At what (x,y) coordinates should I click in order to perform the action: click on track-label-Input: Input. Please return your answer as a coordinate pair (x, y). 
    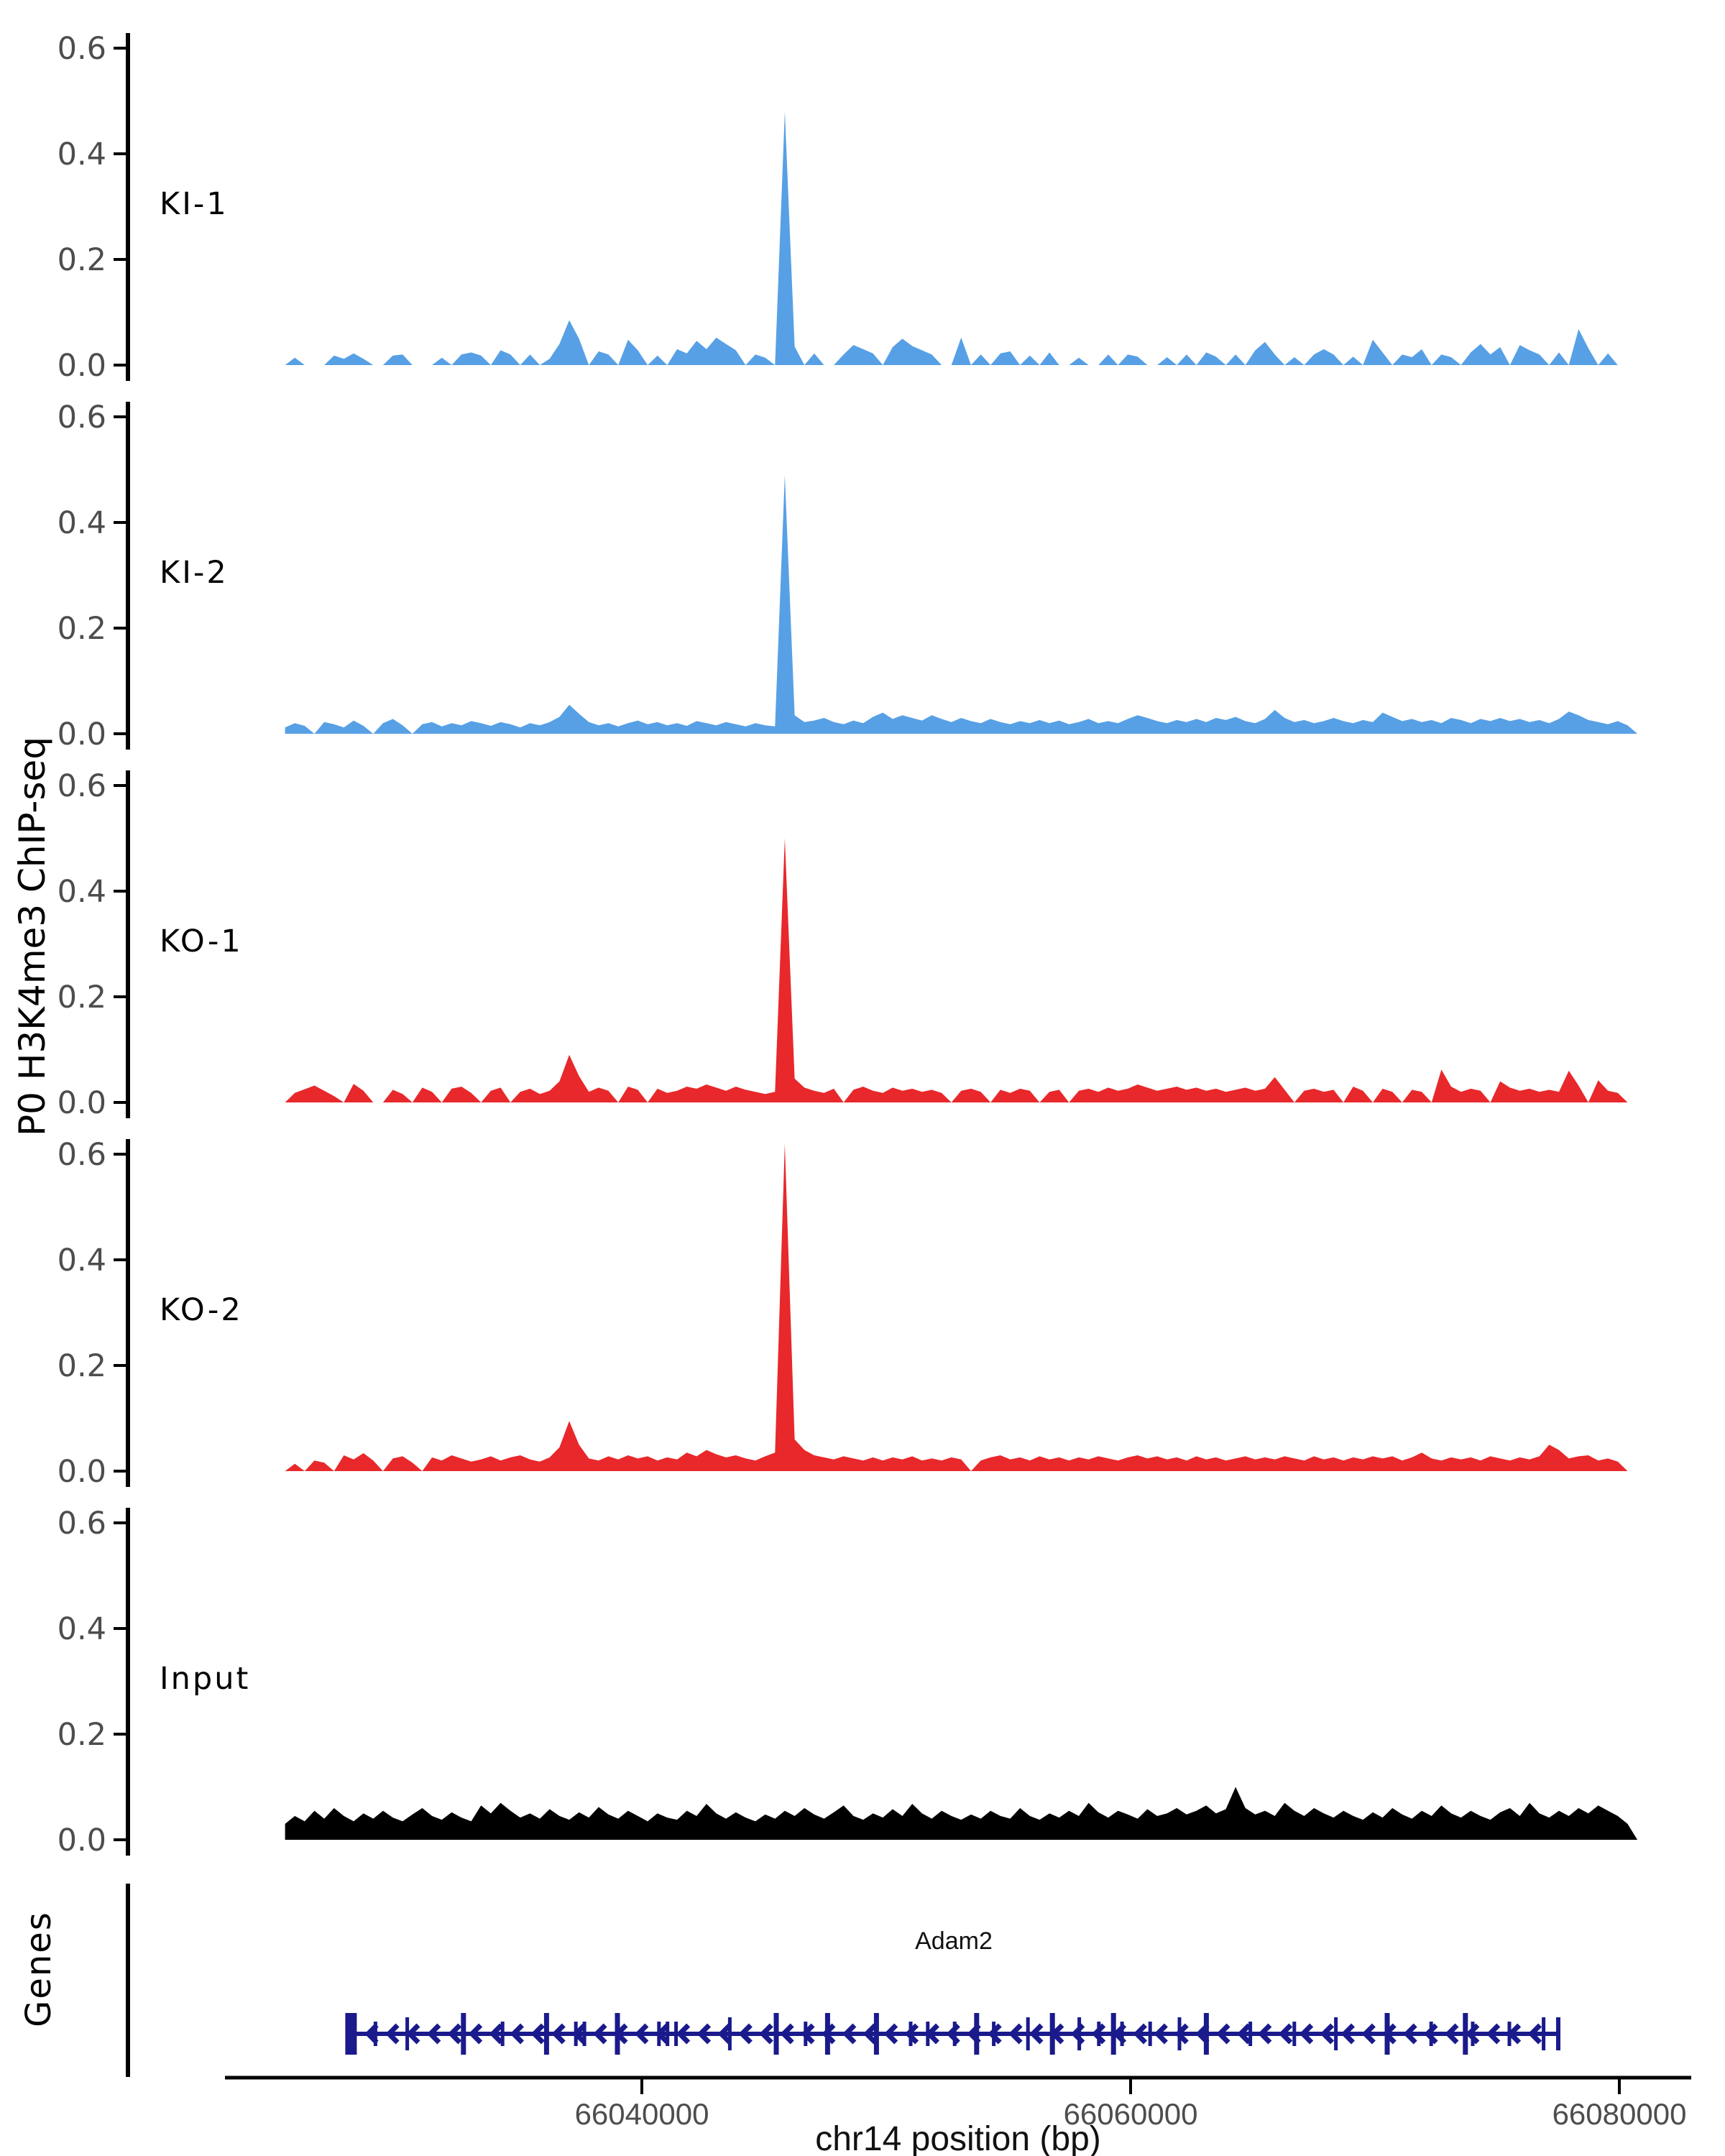
    Looking at the image, I should click on (205, 1679).